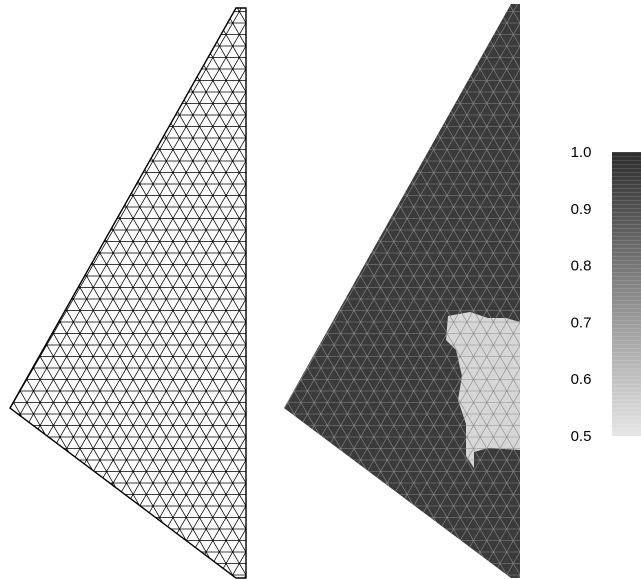 This screenshot has width=641, height=579. I want to click on colorbar-banding, so click(626, 294).